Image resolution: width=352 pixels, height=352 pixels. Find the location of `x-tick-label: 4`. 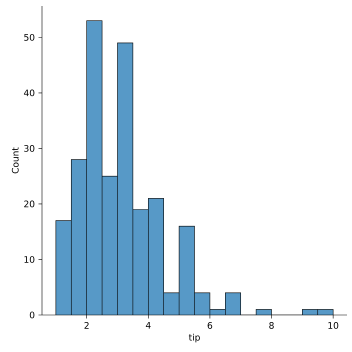

x-tick-label: 4 is located at coordinates (148, 325).